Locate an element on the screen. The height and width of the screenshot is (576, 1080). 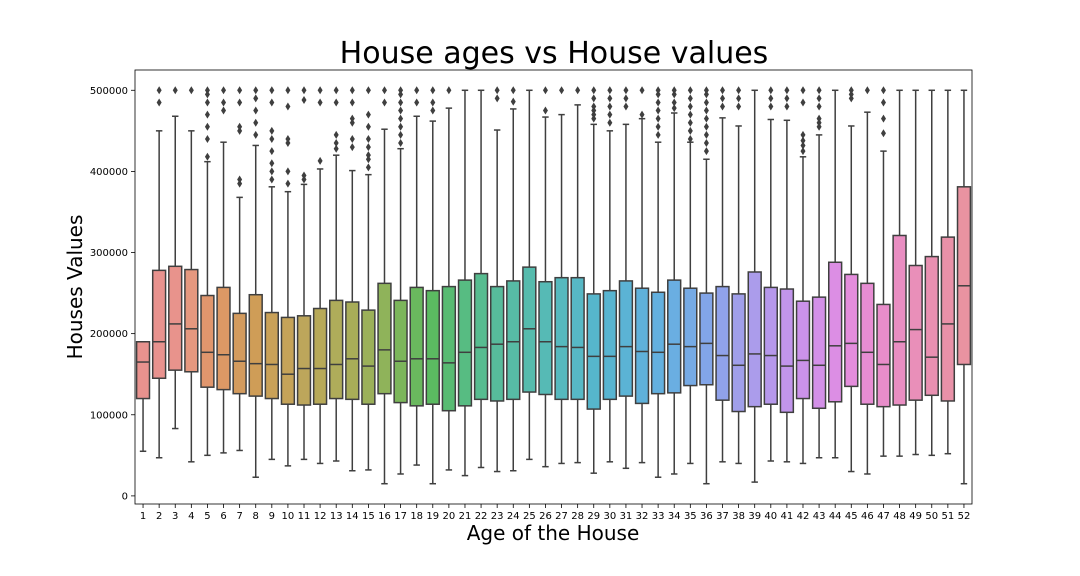
x-tick-label: 42 is located at coordinates (803, 516).